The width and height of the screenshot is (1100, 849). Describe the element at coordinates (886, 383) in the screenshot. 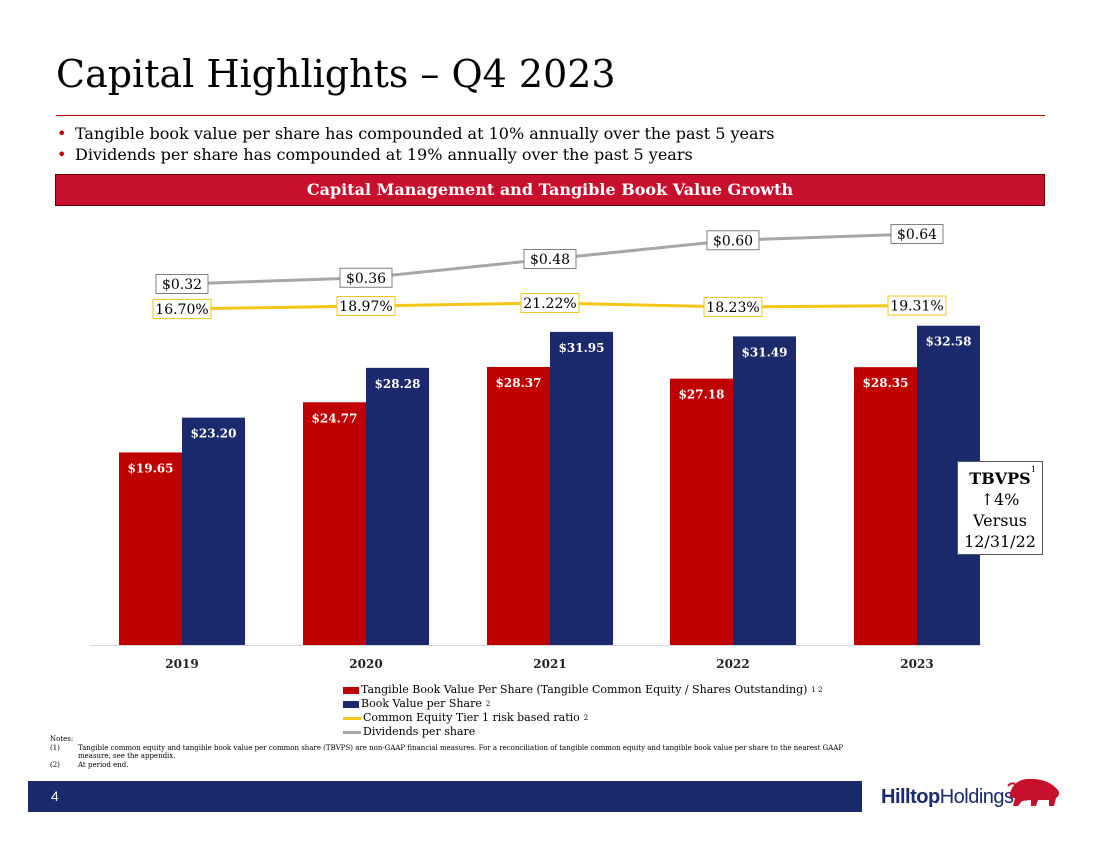

I see `bar-data-label: $28.35` at that location.